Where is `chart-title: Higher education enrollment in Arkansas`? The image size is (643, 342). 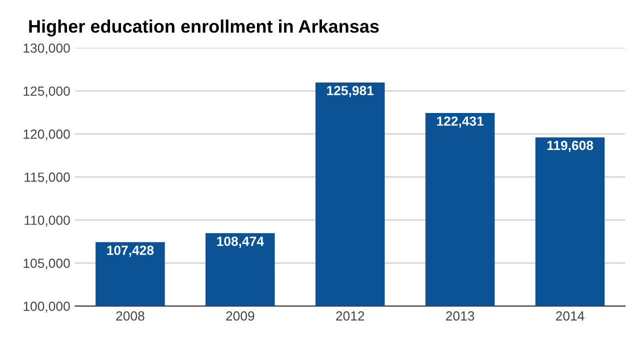
chart-title: Higher education enrollment in Arkansas is located at coordinates (204, 28).